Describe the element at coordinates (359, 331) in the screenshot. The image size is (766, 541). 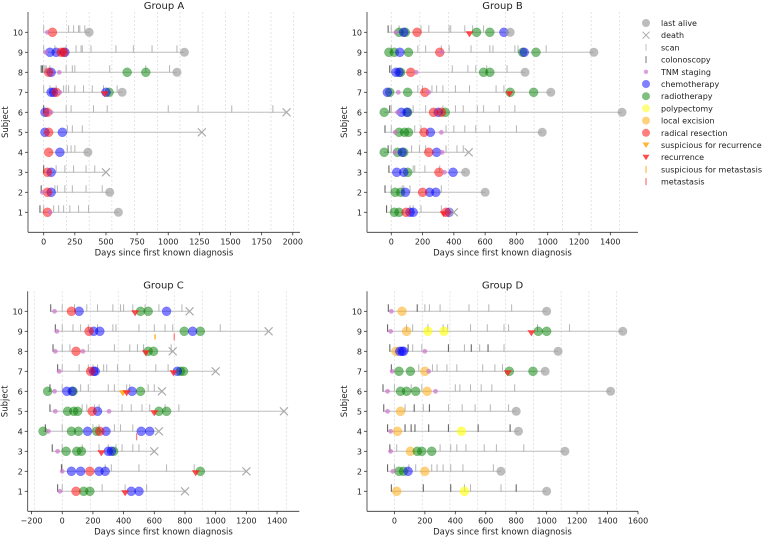
I see `y-tick-label: 9` at that location.